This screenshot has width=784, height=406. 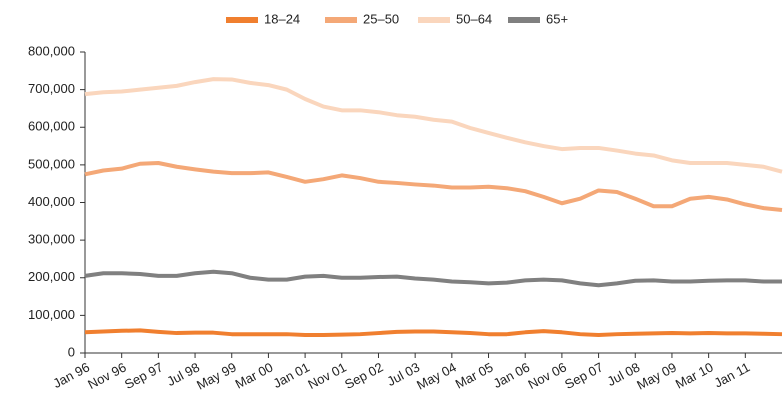 What do you see at coordinates (106, 375) in the screenshot?
I see `x-tick-label: Nov 96` at bounding box center [106, 375].